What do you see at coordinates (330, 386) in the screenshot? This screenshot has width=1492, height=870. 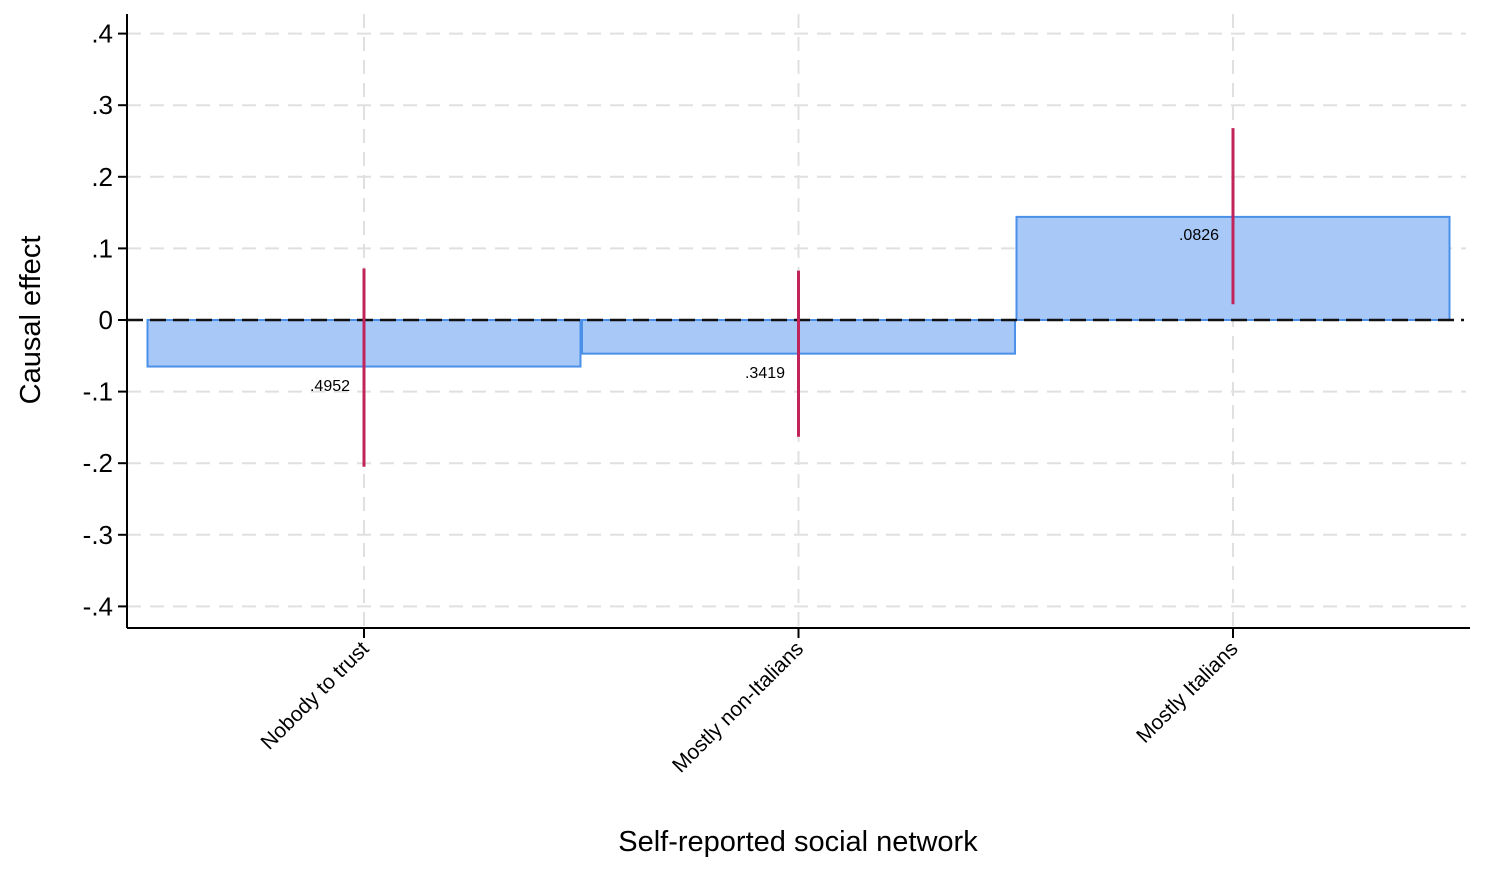 I see `bar-value-label: .4952` at bounding box center [330, 386].